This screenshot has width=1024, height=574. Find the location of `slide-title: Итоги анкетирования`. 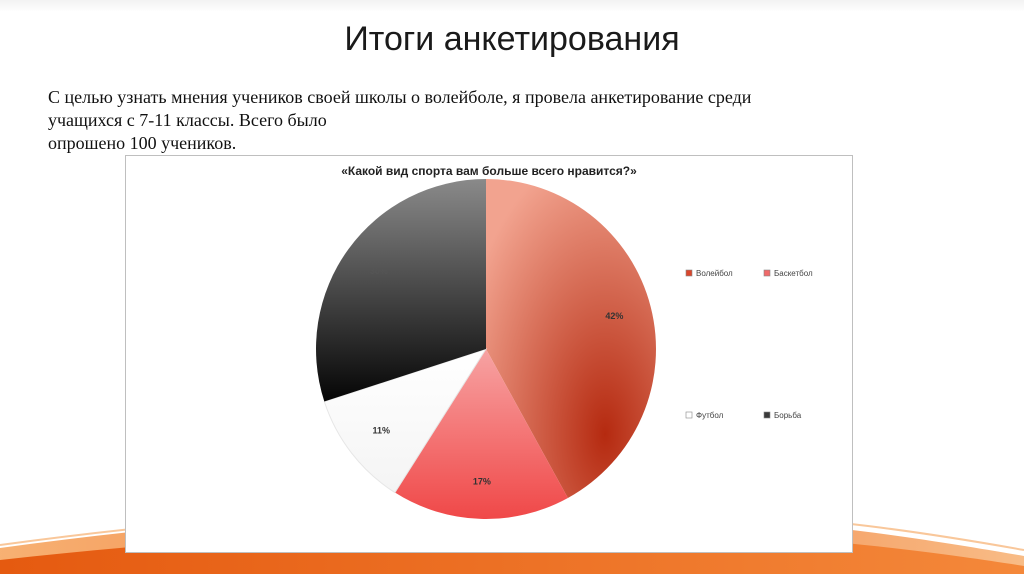

slide-title: Итоги анкетирования is located at coordinates (512, 39).